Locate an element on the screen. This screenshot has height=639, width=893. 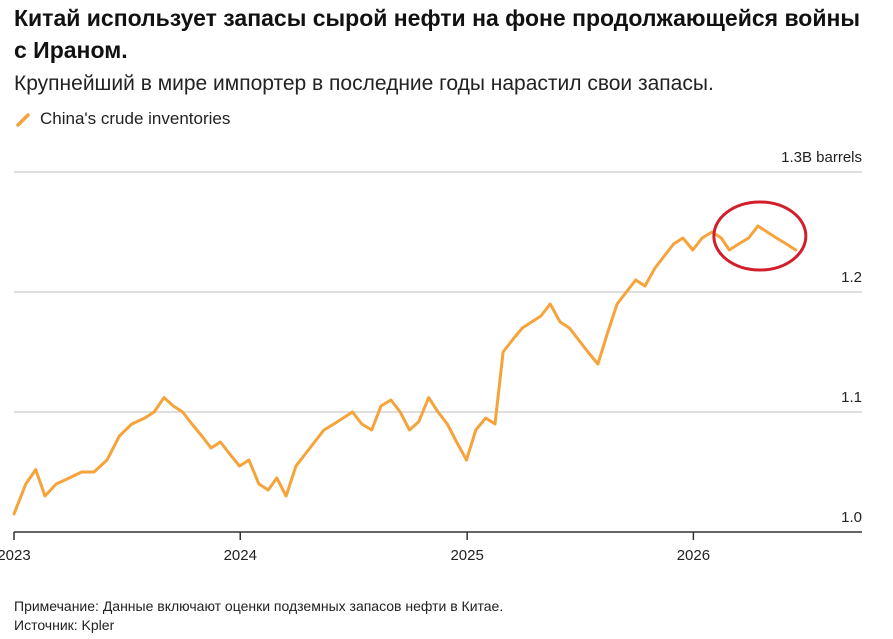
source-note: Источник: Kpler is located at coordinates (64, 625).